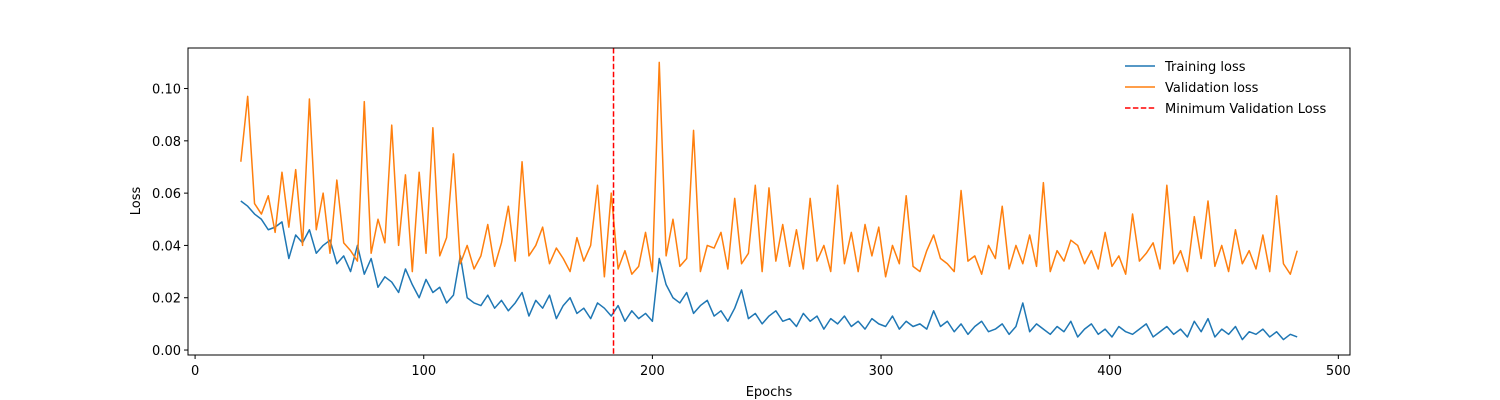 This screenshot has width=1500, height=400. What do you see at coordinates (166, 194) in the screenshot?
I see `y-tick-label: 0.06` at bounding box center [166, 194].